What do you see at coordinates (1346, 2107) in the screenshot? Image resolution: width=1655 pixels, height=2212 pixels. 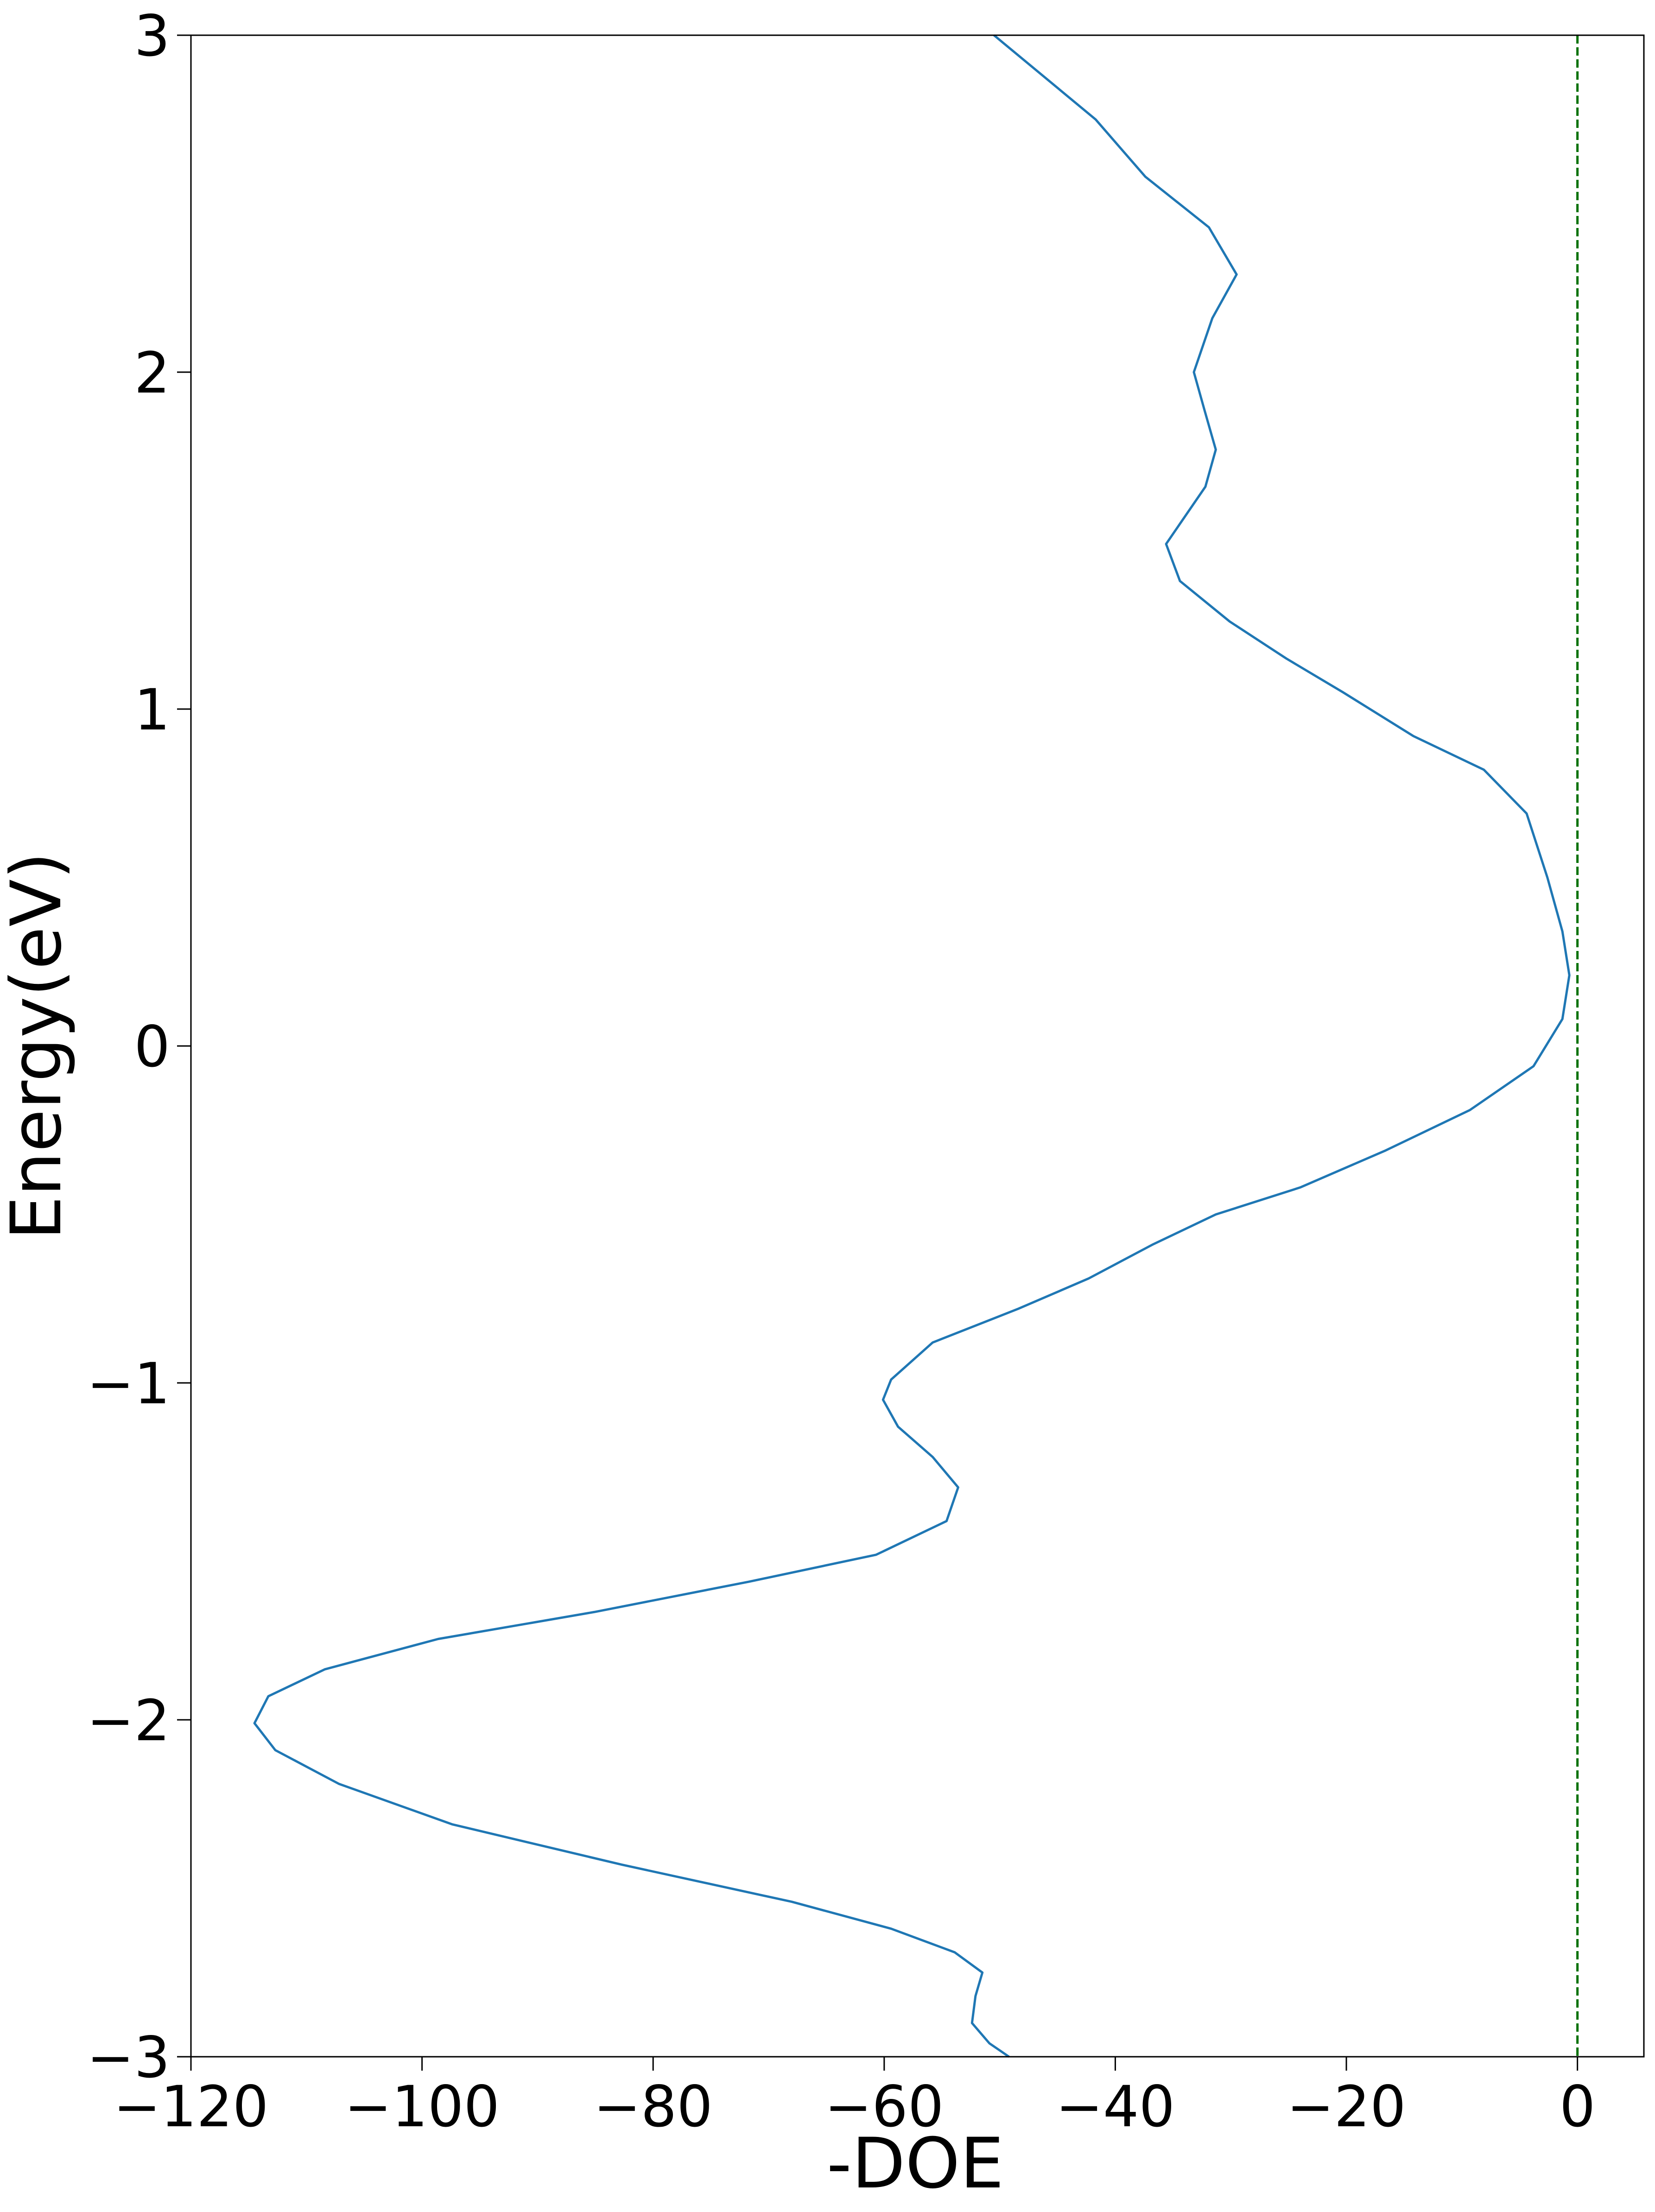 I see `x-tick-label: −20` at bounding box center [1346, 2107].